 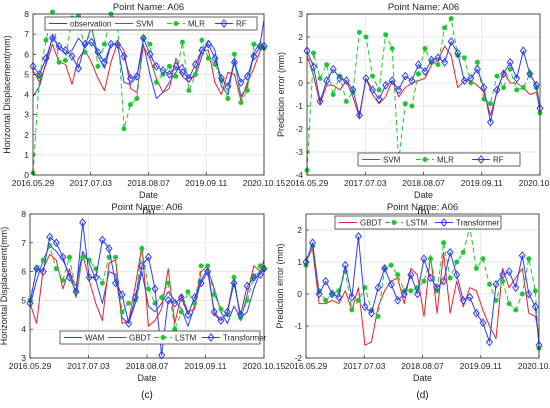 What do you see at coordinates (26, 74) in the screenshot?
I see `panel-0-y-tick-label: 5` at bounding box center [26, 74].